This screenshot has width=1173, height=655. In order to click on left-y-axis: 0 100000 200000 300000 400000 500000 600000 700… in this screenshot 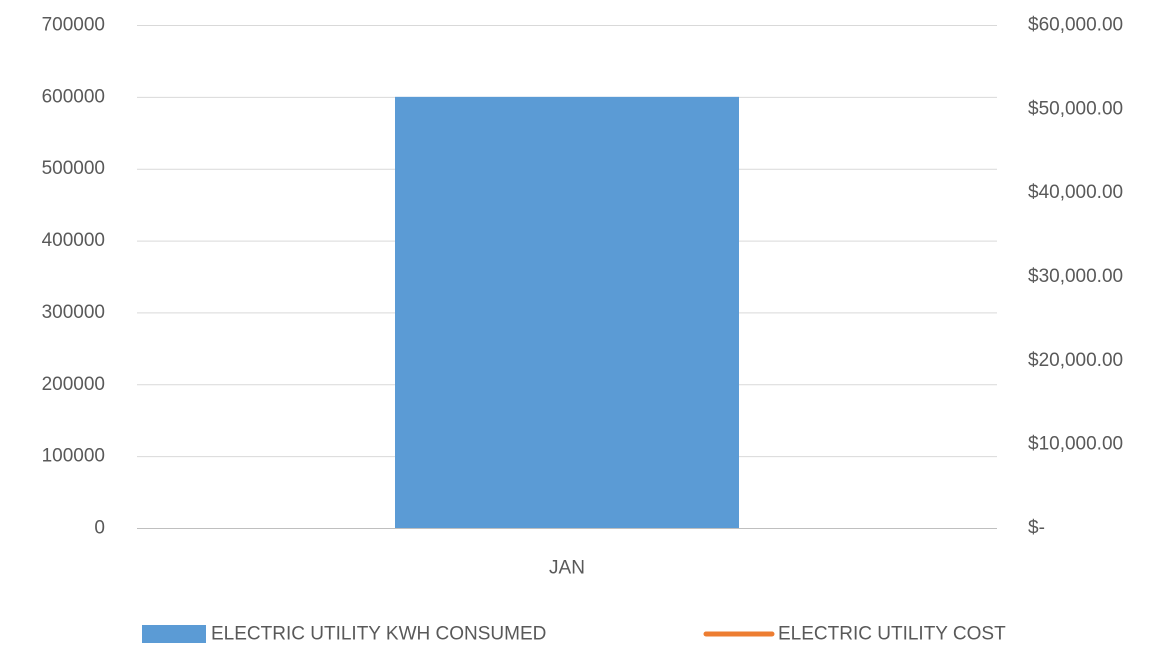, I will do `click(73, 277)`.